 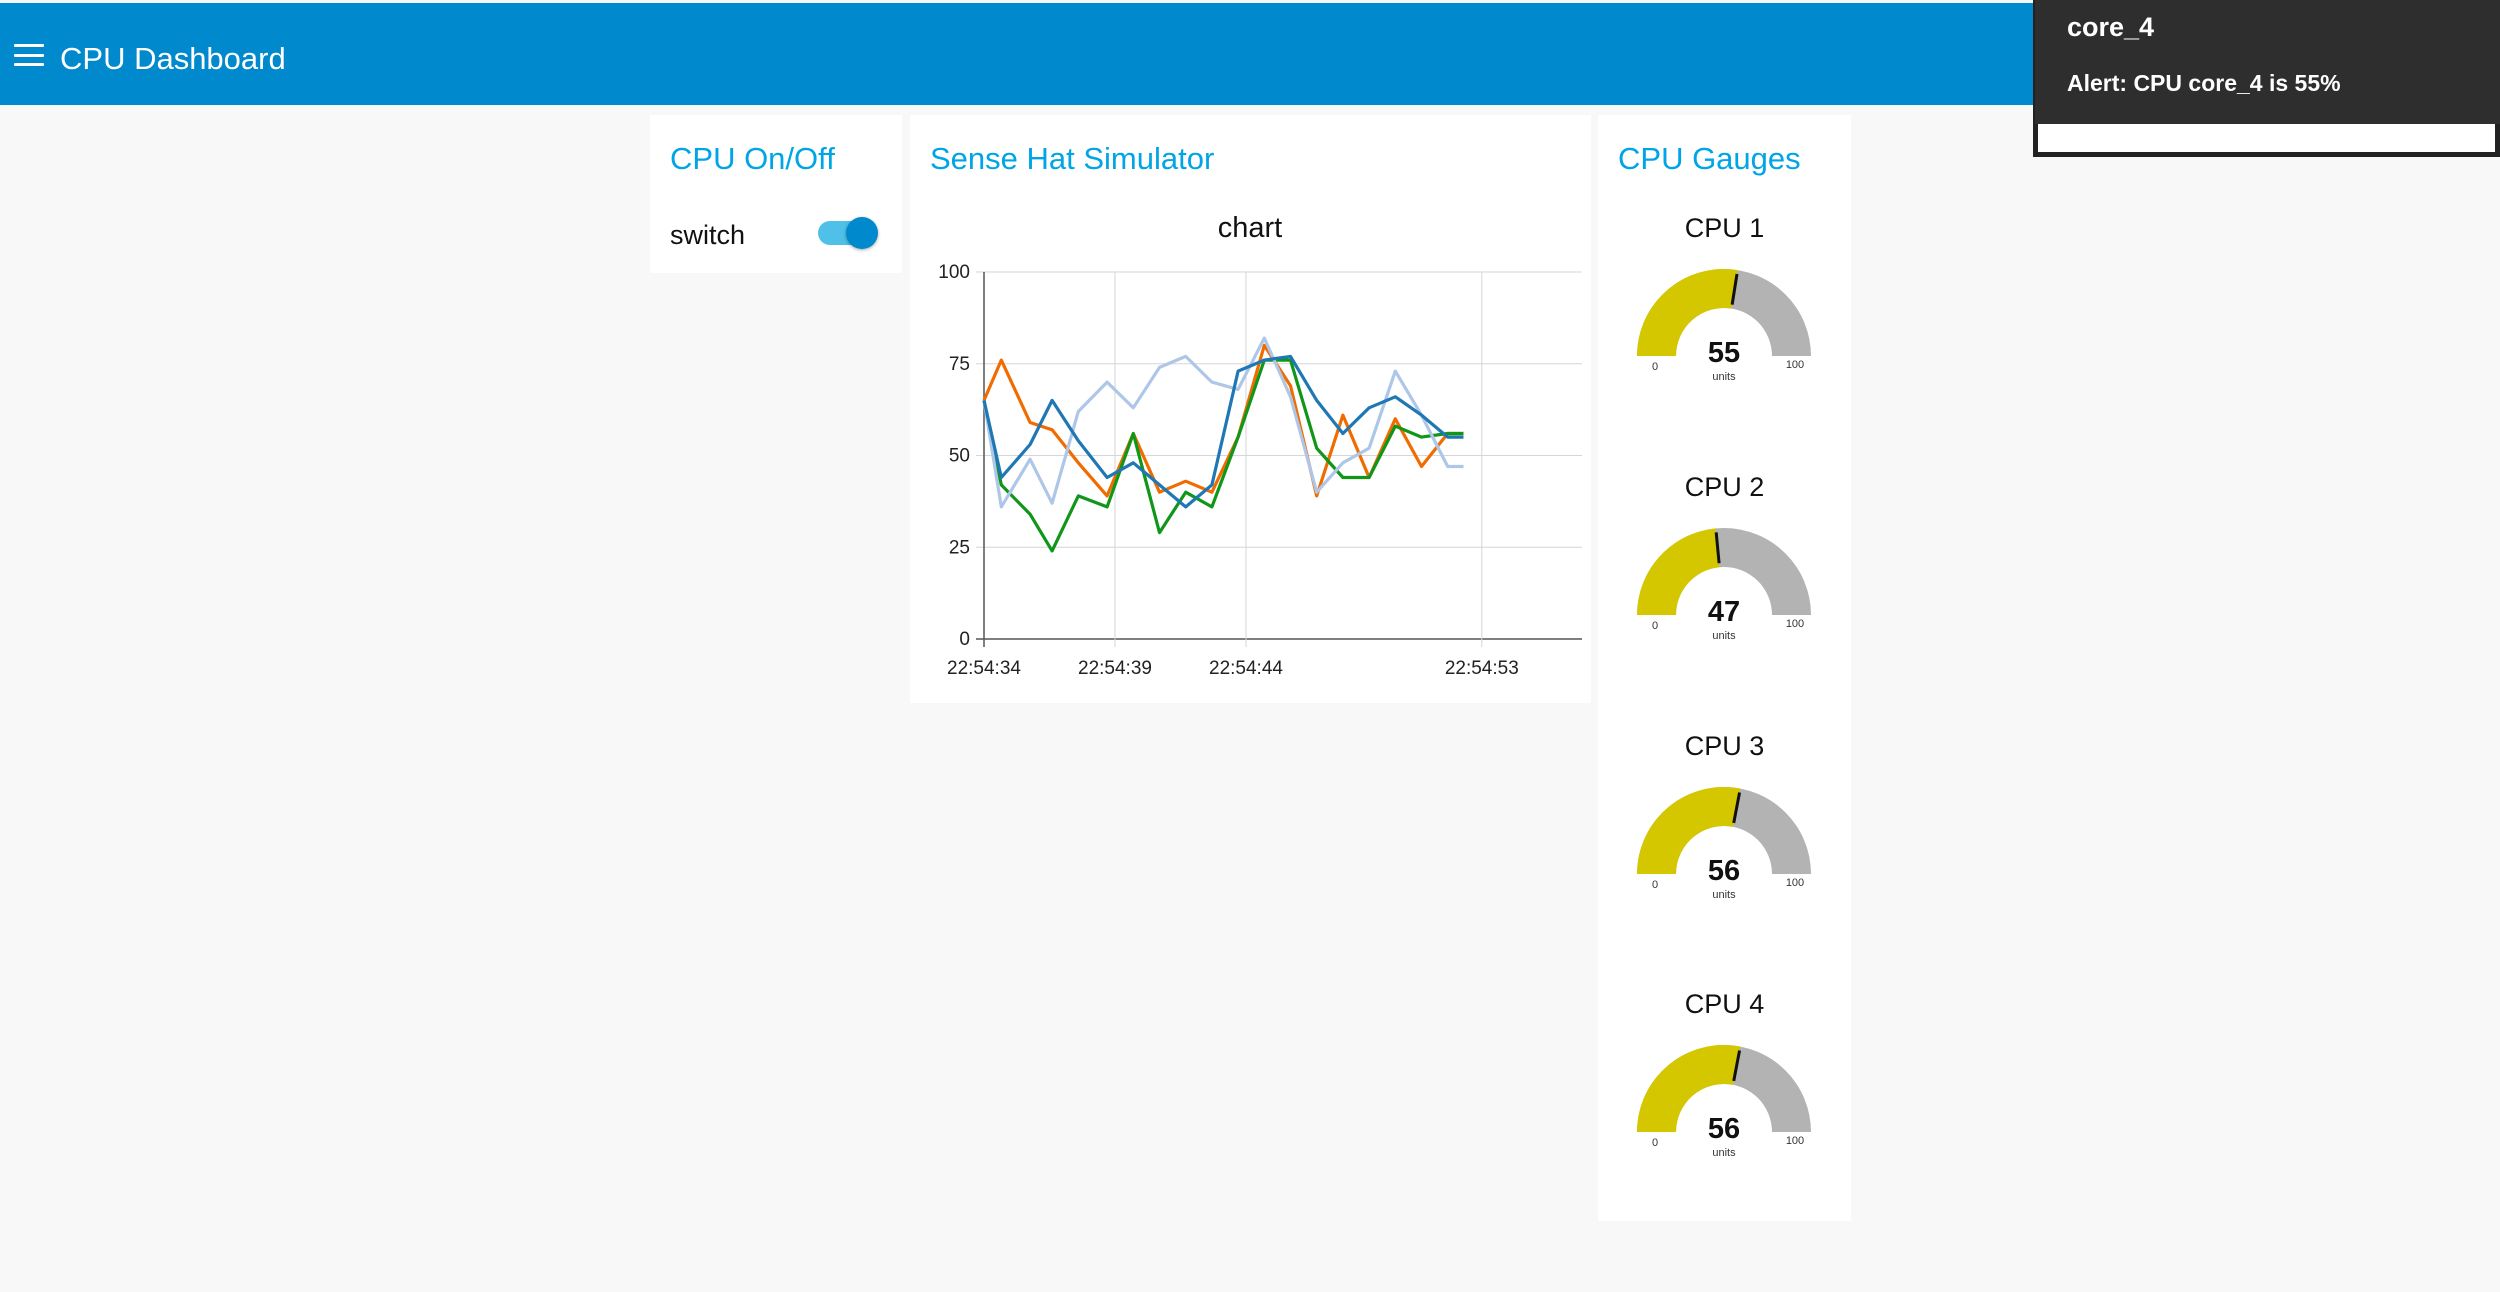 I want to click on cpu-switch-card: CPU On/Off switch, so click(x=776, y=194).